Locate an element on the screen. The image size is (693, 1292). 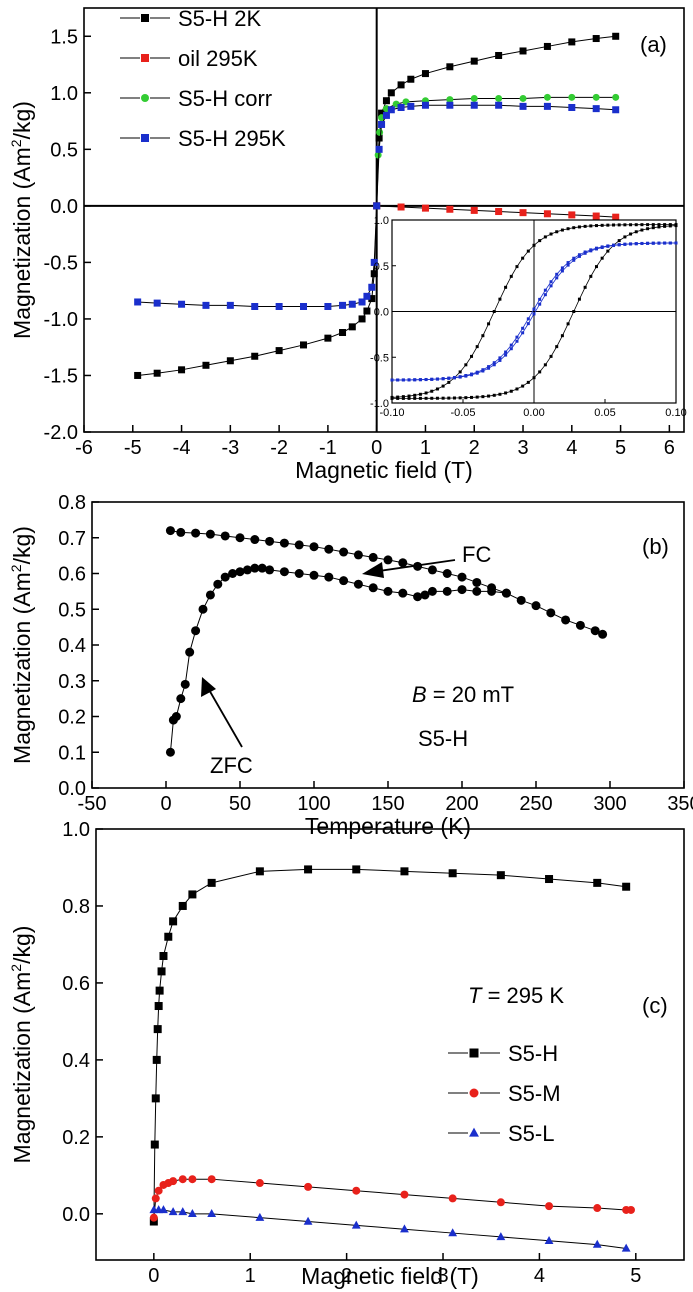
a-xtick-label: 6 is located at coordinates (669, 448).